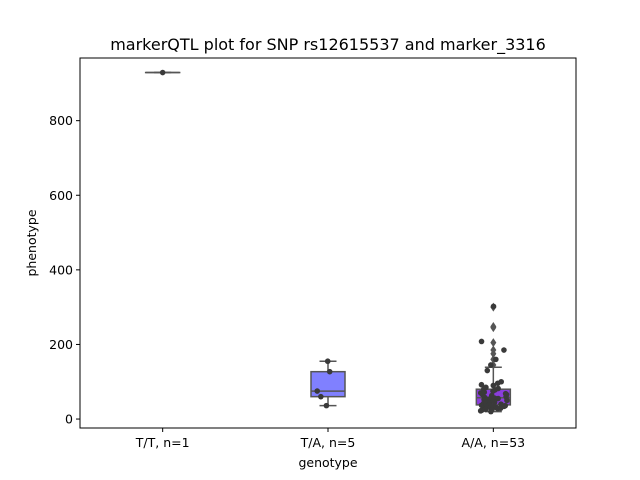 This screenshot has width=640, height=480. What do you see at coordinates (61, 269) in the screenshot?
I see `y-tick-label: 400` at bounding box center [61, 269].